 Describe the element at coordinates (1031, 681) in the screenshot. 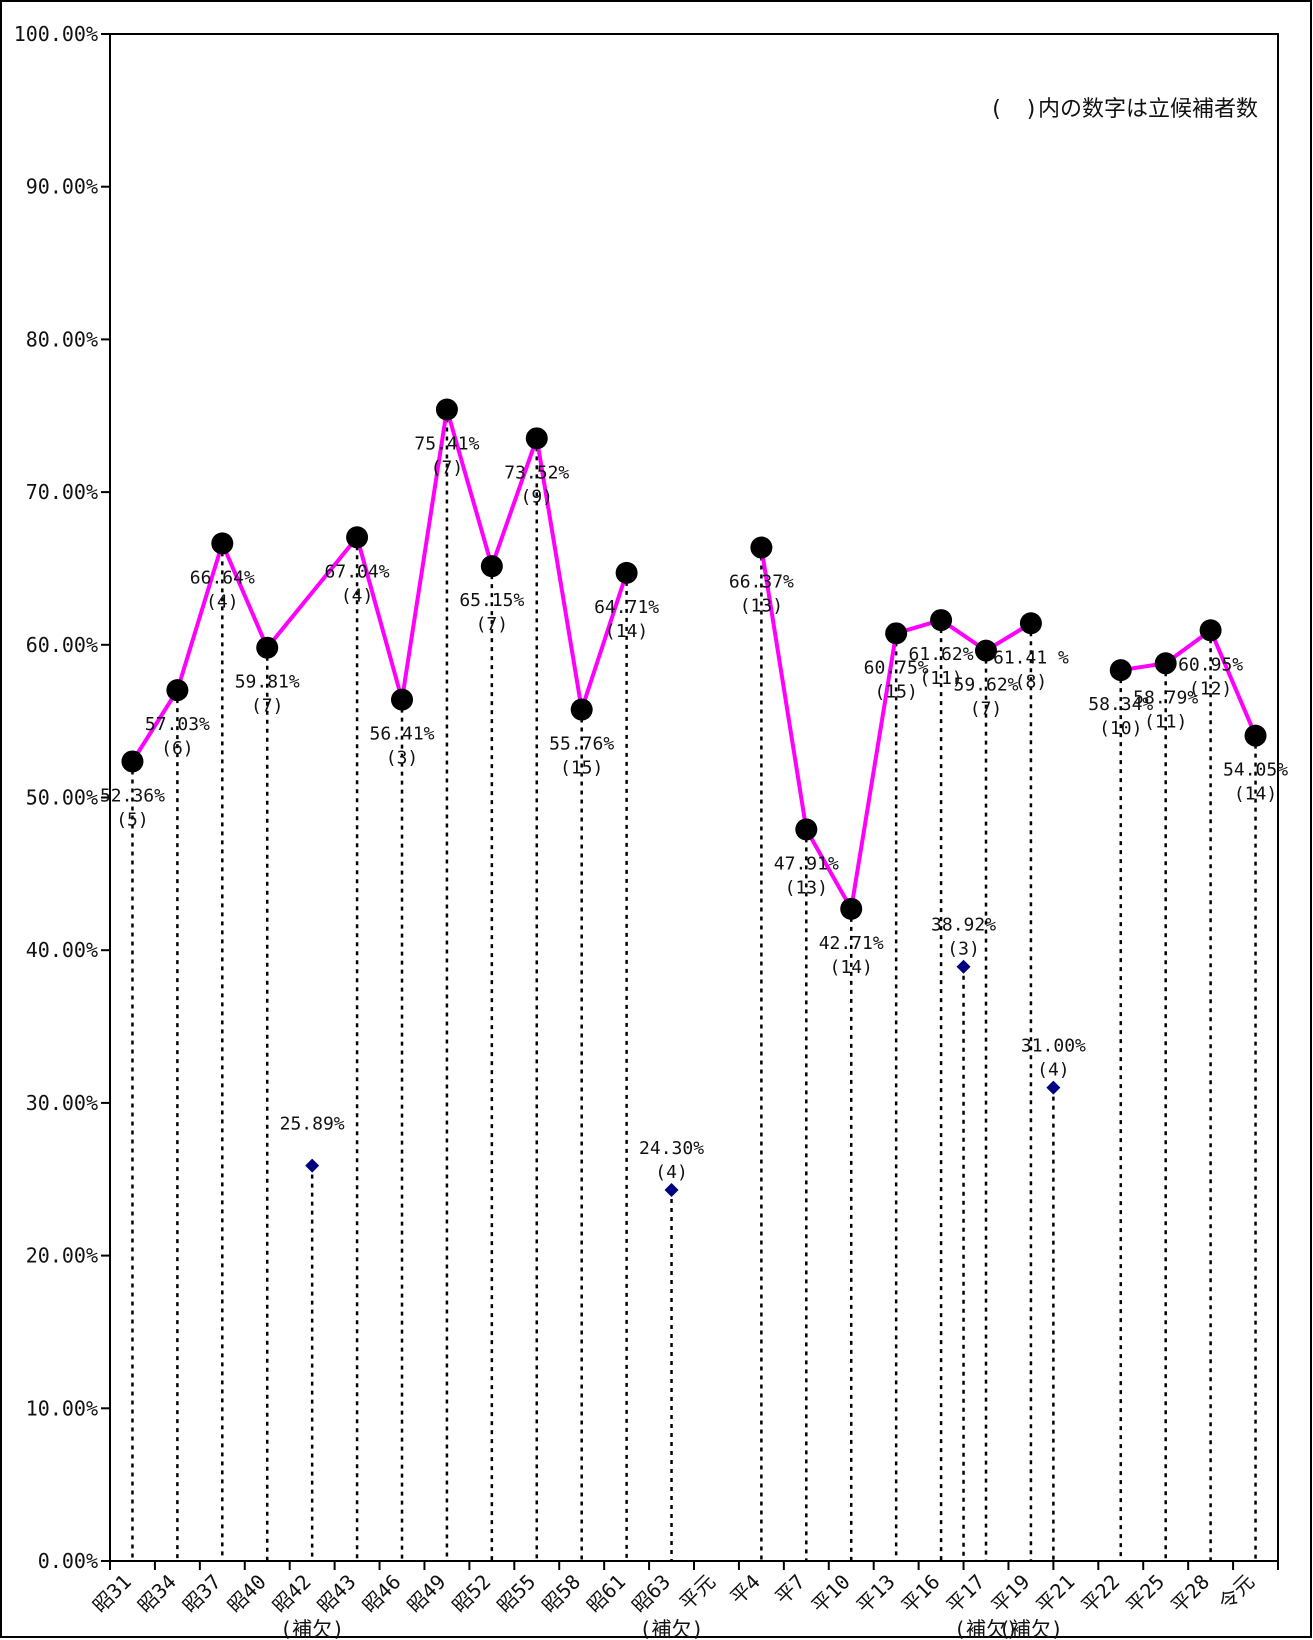

I see `candidate-count-label: (8)` at that location.